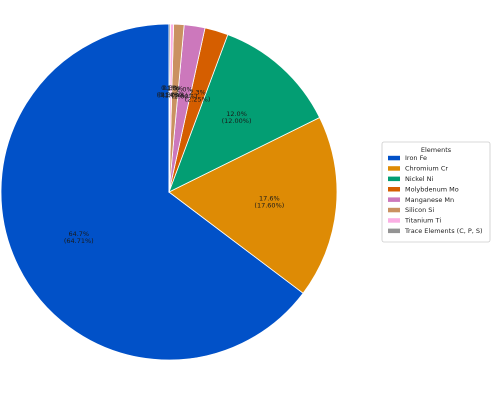 This screenshot has width=495, height=400. I want to click on legend-item: Molybdenum Mo, so click(423, 189).